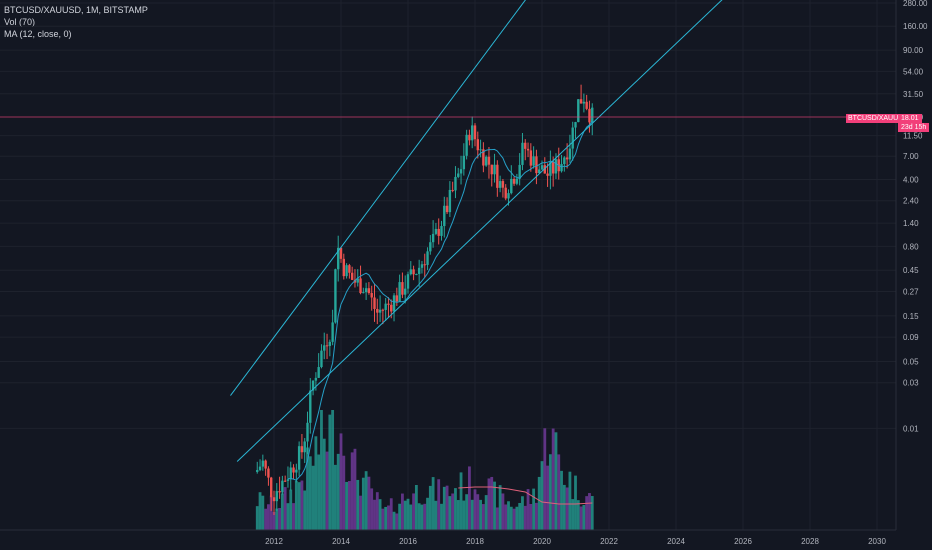 The height and width of the screenshot is (550, 932). Describe the element at coordinates (542, 541) in the screenshot. I see `x-tick-label: 2020` at that location.